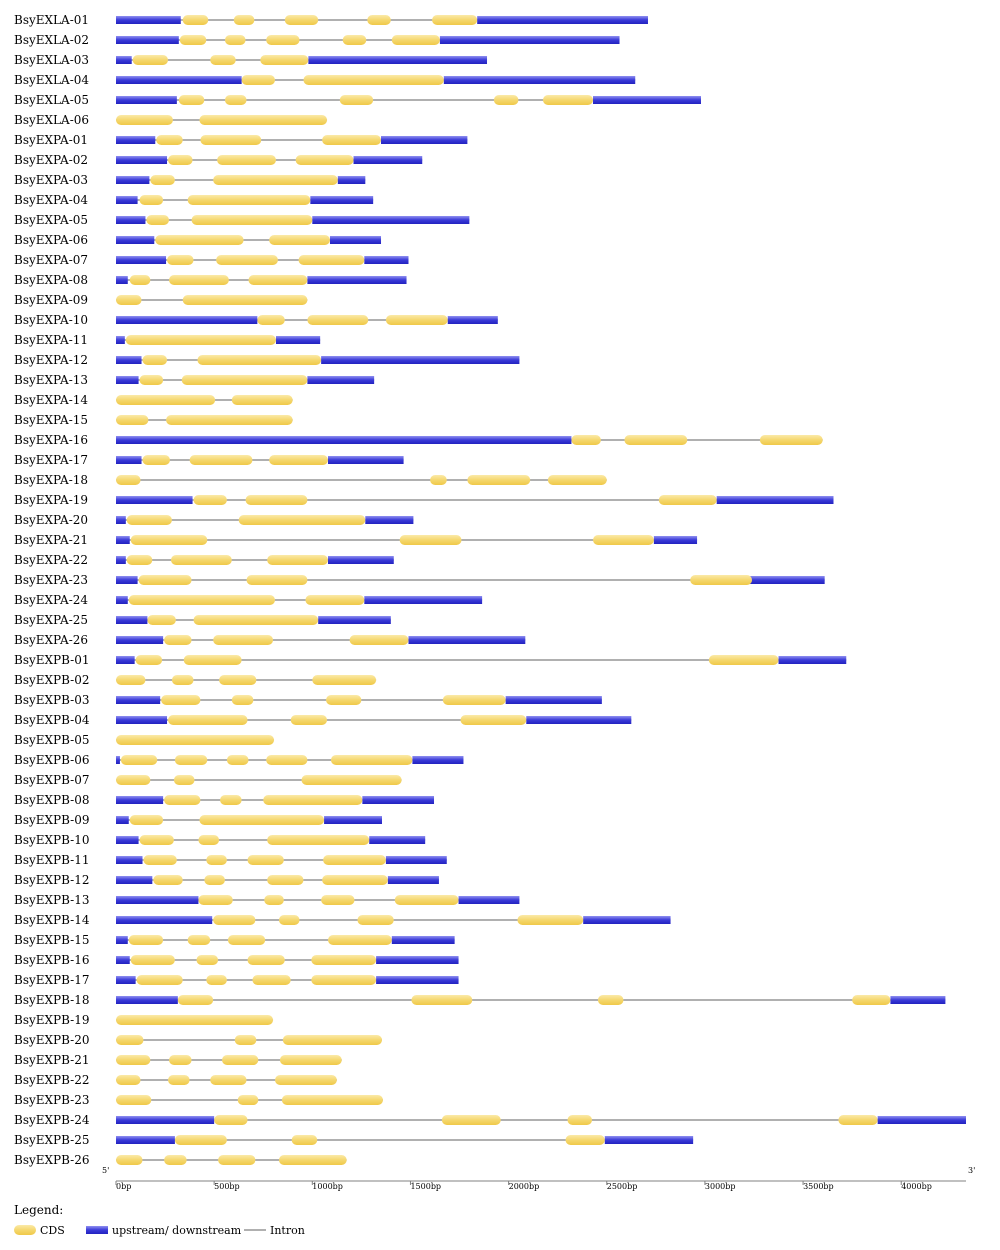 The image size is (1000, 1250). Describe the element at coordinates (123, 1186) in the screenshot. I see `tick-label: 0bp` at that location.